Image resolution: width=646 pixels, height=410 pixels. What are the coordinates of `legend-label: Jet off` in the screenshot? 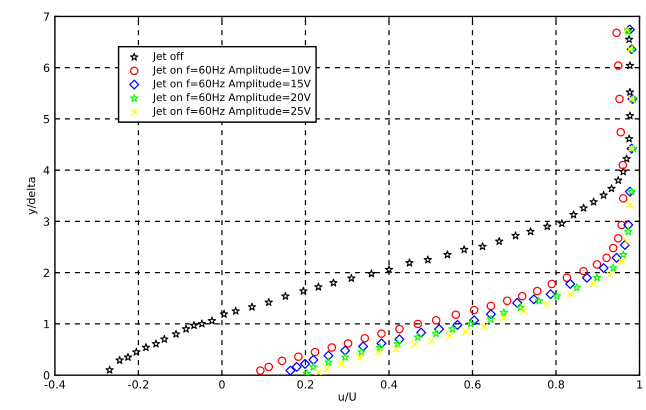 It's located at (168, 57).